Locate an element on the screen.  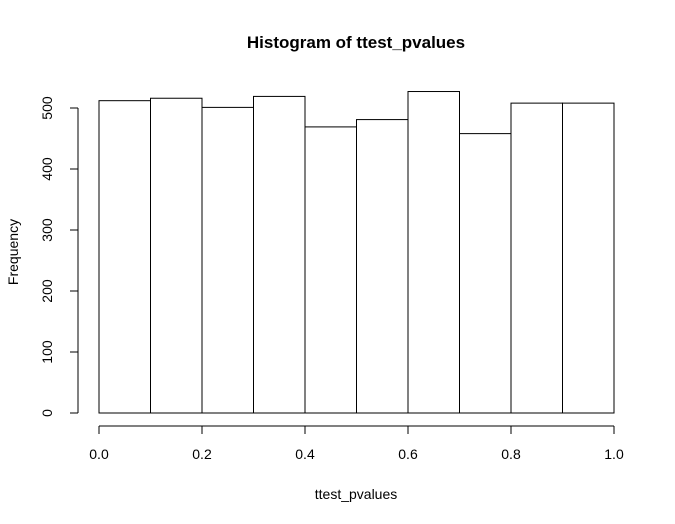
x-axis-label: ttest_pvalues is located at coordinates (356, 494).